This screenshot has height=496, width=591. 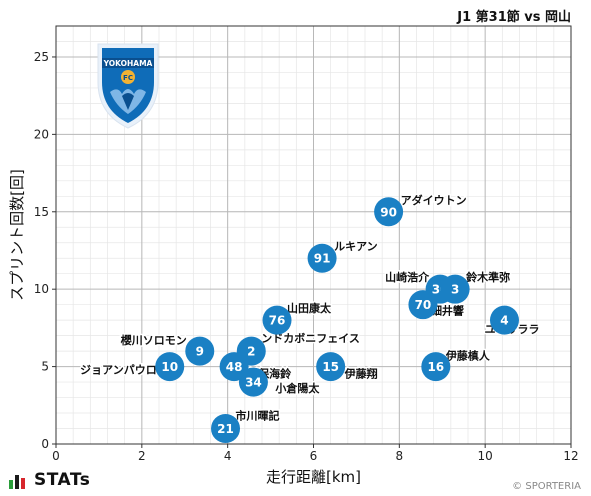 What do you see at coordinates (45, 444) in the screenshot?
I see `y-tick-label: 0` at bounding box center [45, 444].